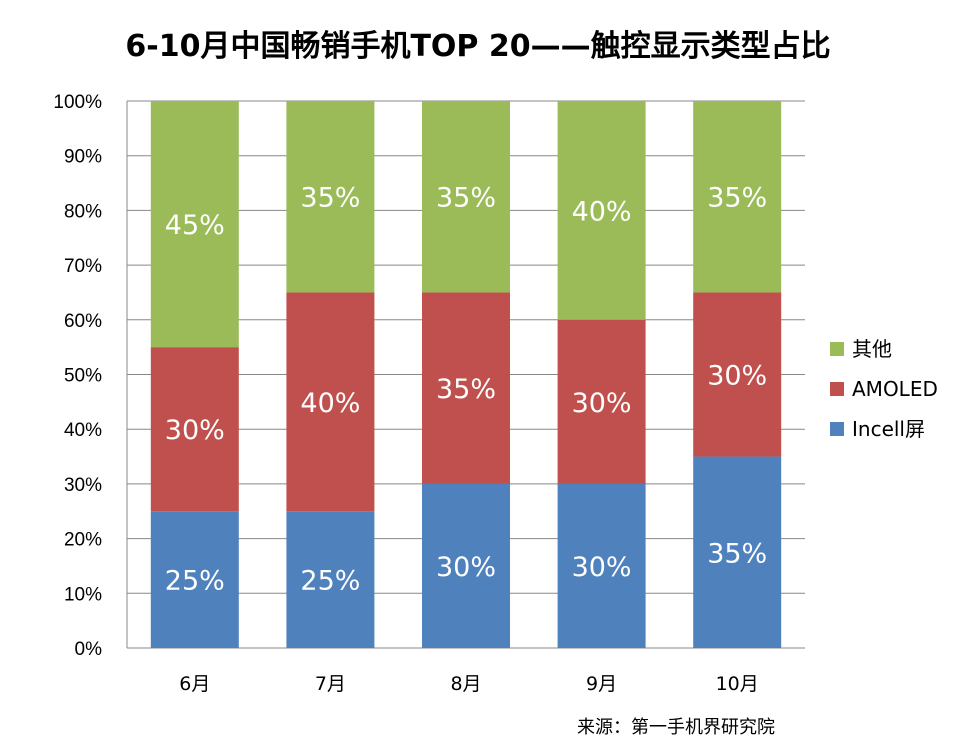 The width and height of the screenshot is (962, 754). Describe the element at coordinates (194, 684) in the screenshot. I see `x-tick-label: 6月` at that location.